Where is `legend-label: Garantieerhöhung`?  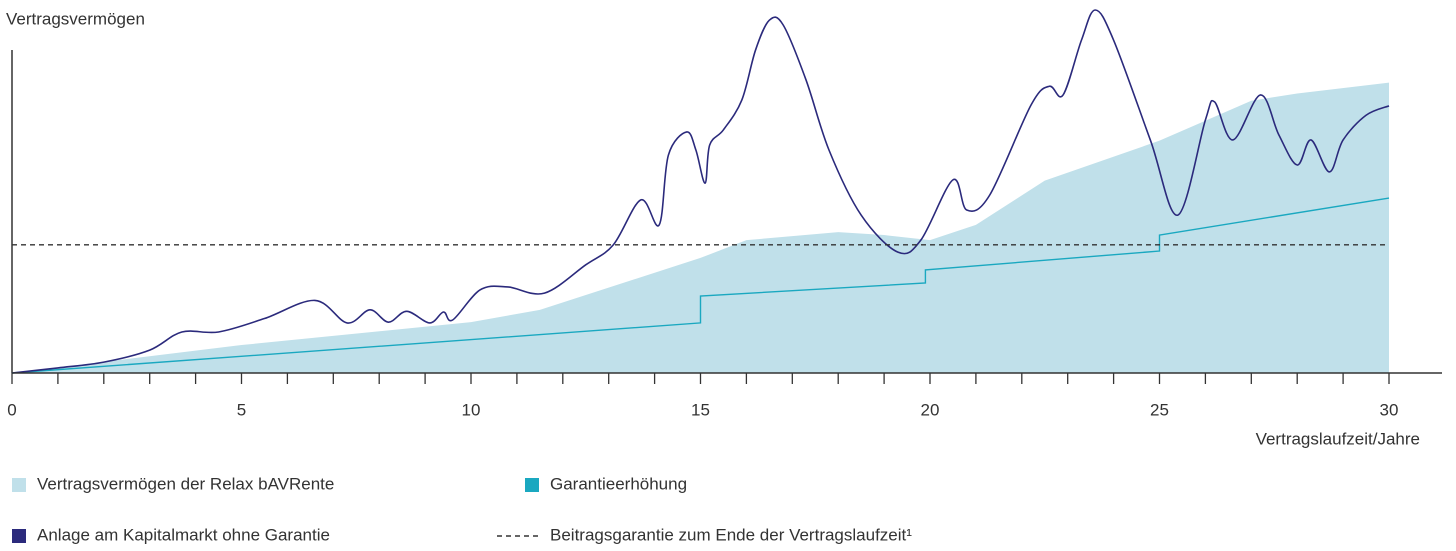
legend-label: Garantieerhöhung is located at coordinates (618, 483).